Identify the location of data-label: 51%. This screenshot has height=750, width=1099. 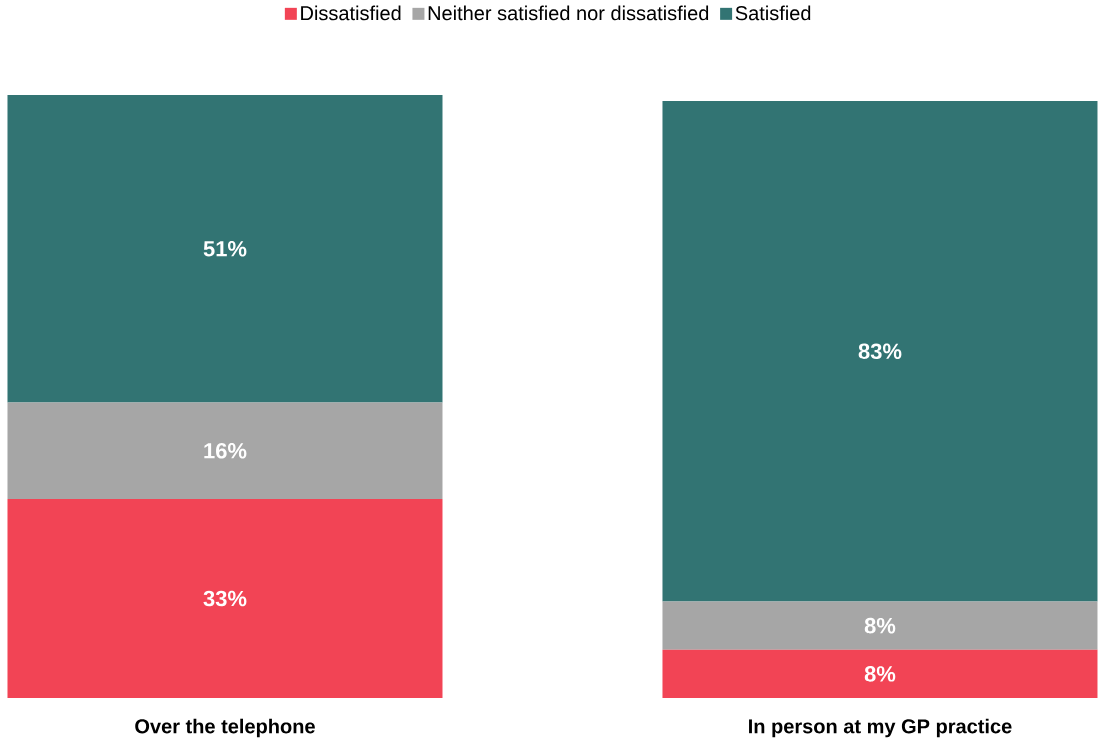
(225, 249).